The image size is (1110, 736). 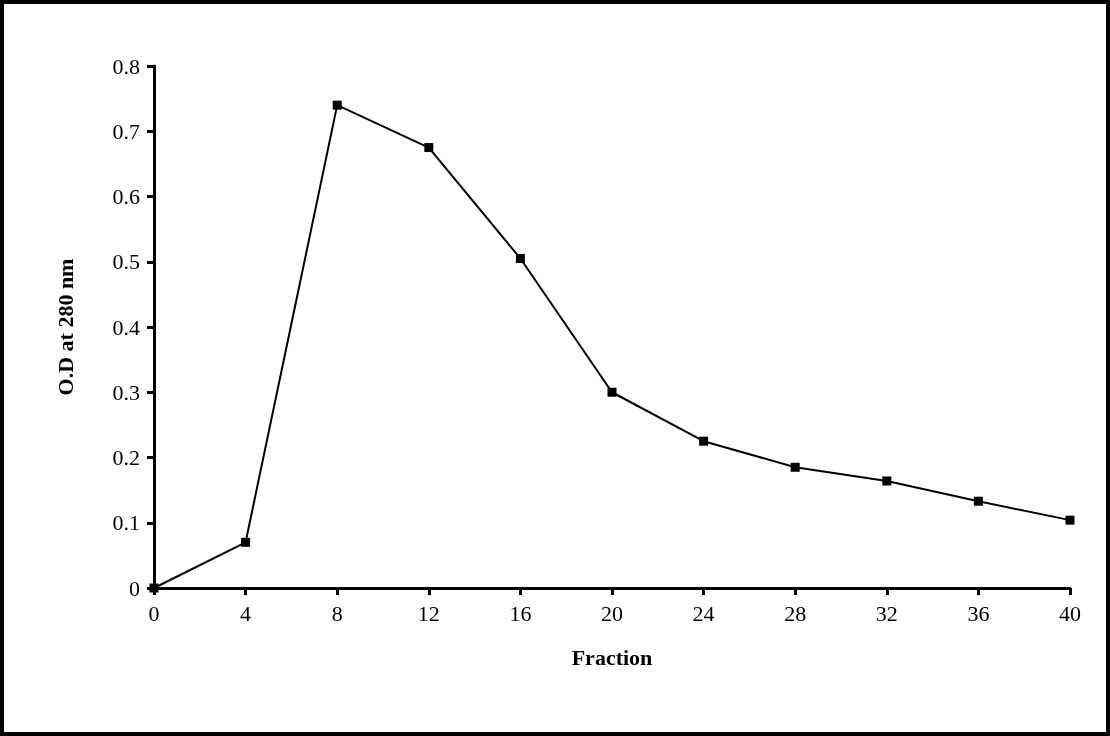 What do you see at coordinates (126, 196) in the screenshot?
I see `y-tick-label: 0.6` at bounding box center [126, 196].